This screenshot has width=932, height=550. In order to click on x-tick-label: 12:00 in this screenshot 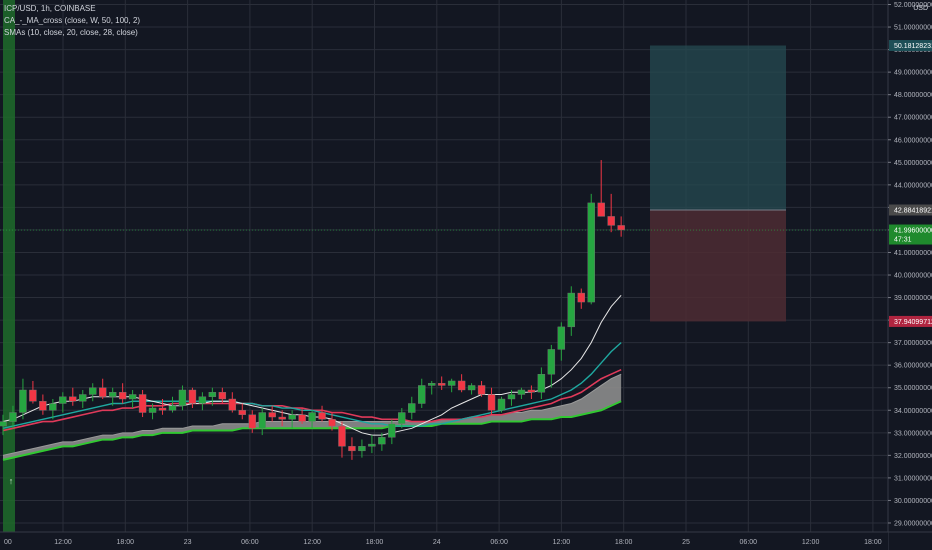, I will do `click(312, 542)`.